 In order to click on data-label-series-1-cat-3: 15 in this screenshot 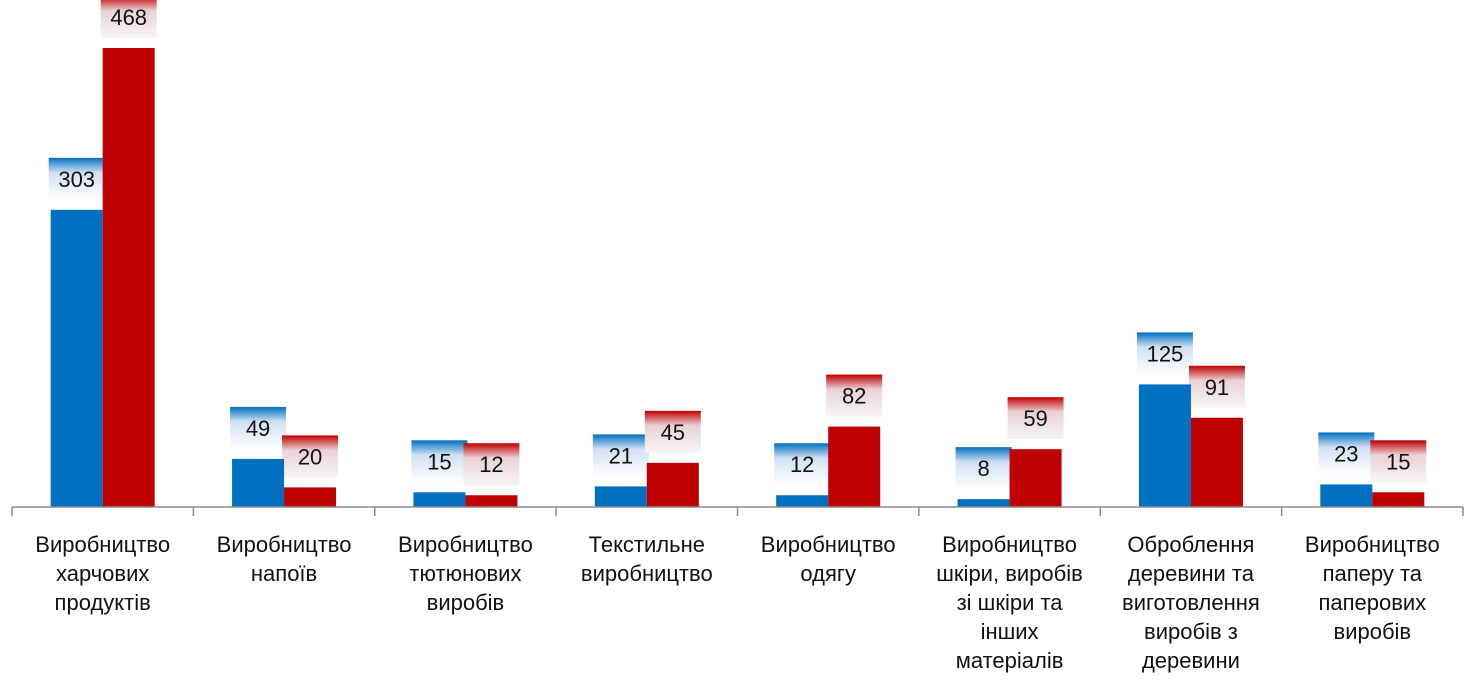, I will do `click(439, 461)`.